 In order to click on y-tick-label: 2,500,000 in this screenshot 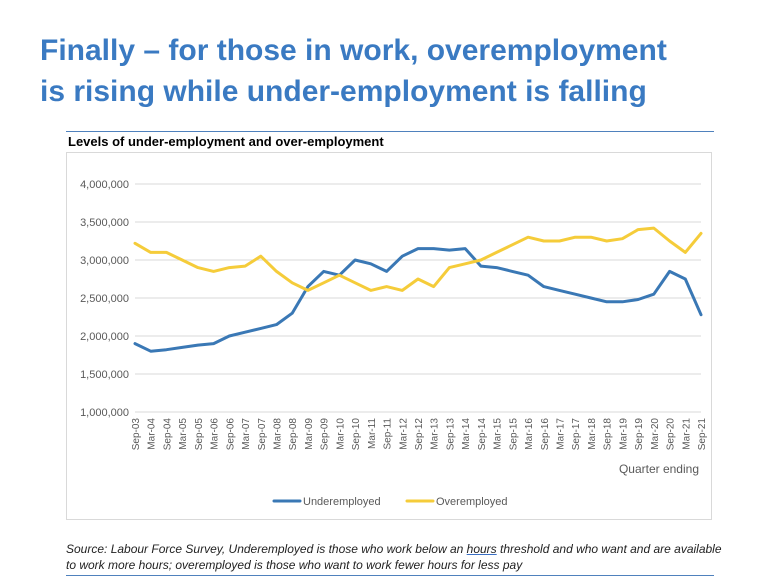, I will do `click(104, 299)`.